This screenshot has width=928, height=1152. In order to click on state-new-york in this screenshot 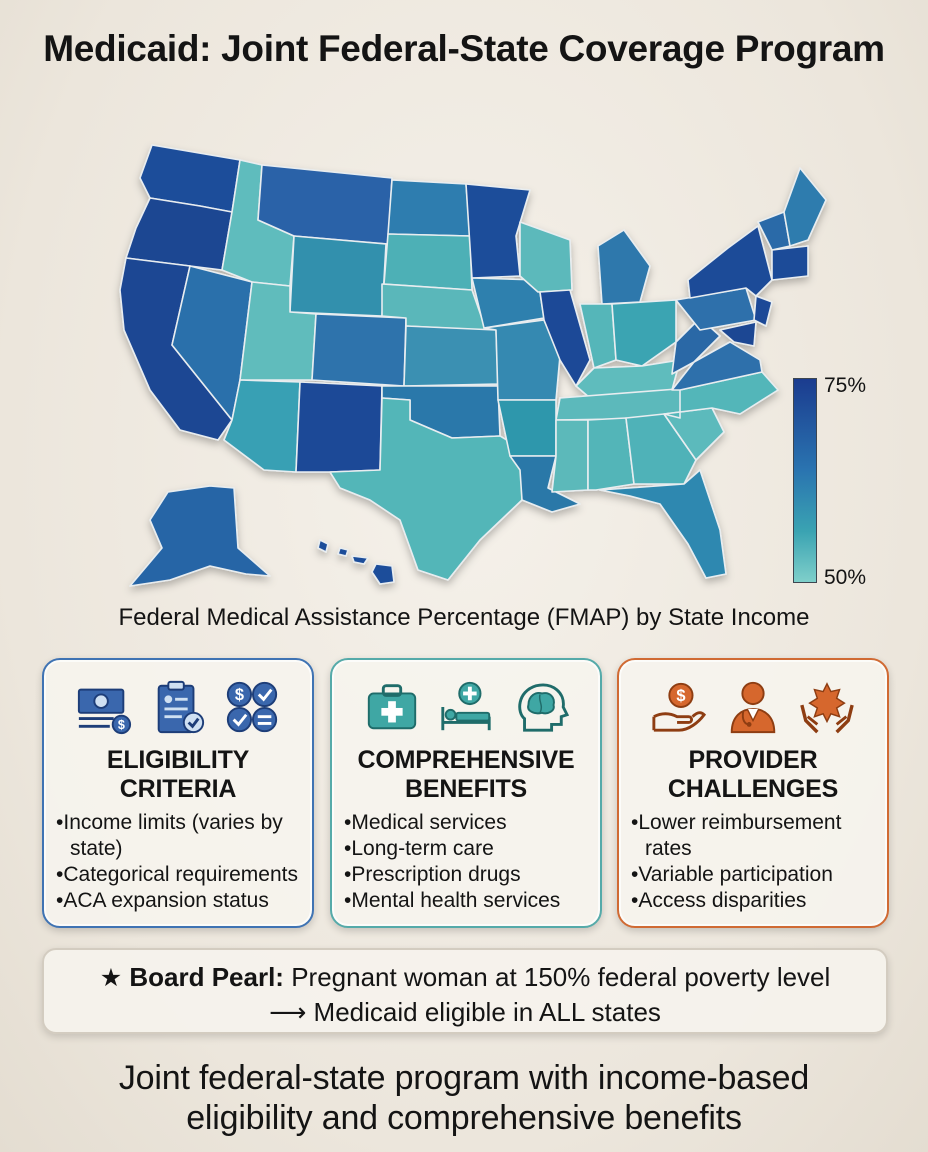, I will do `click(730, 262)`.